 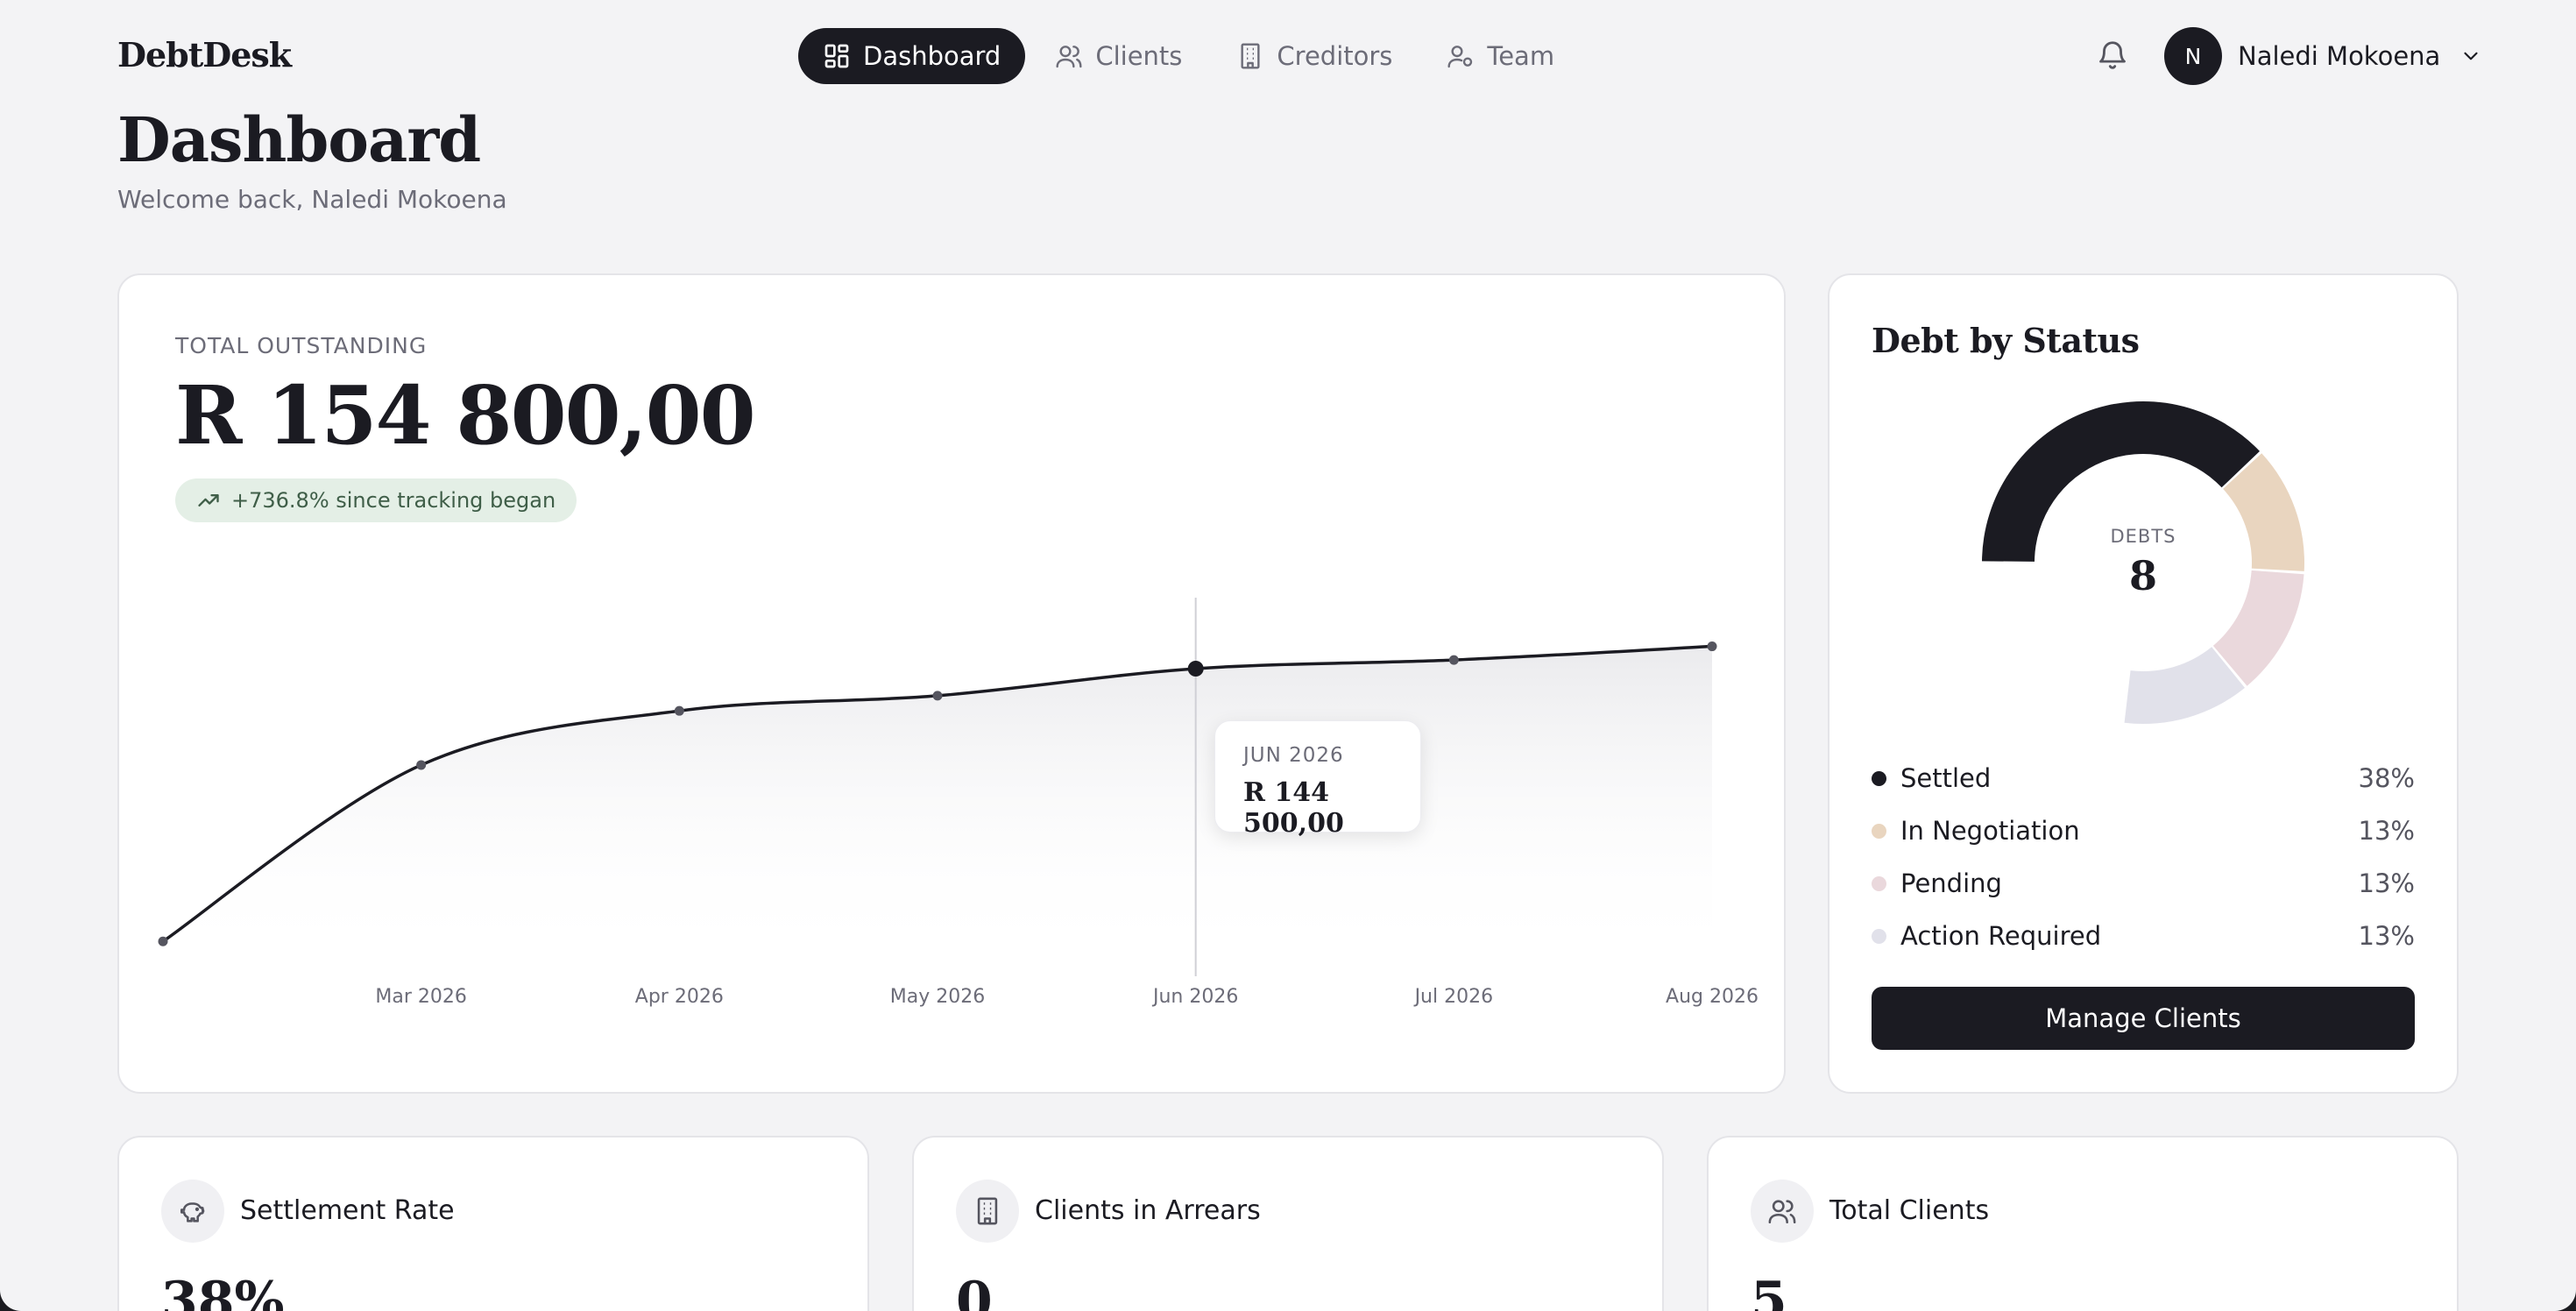 I want to click on nav-item-team: Team, so click(x=1500, y=56).